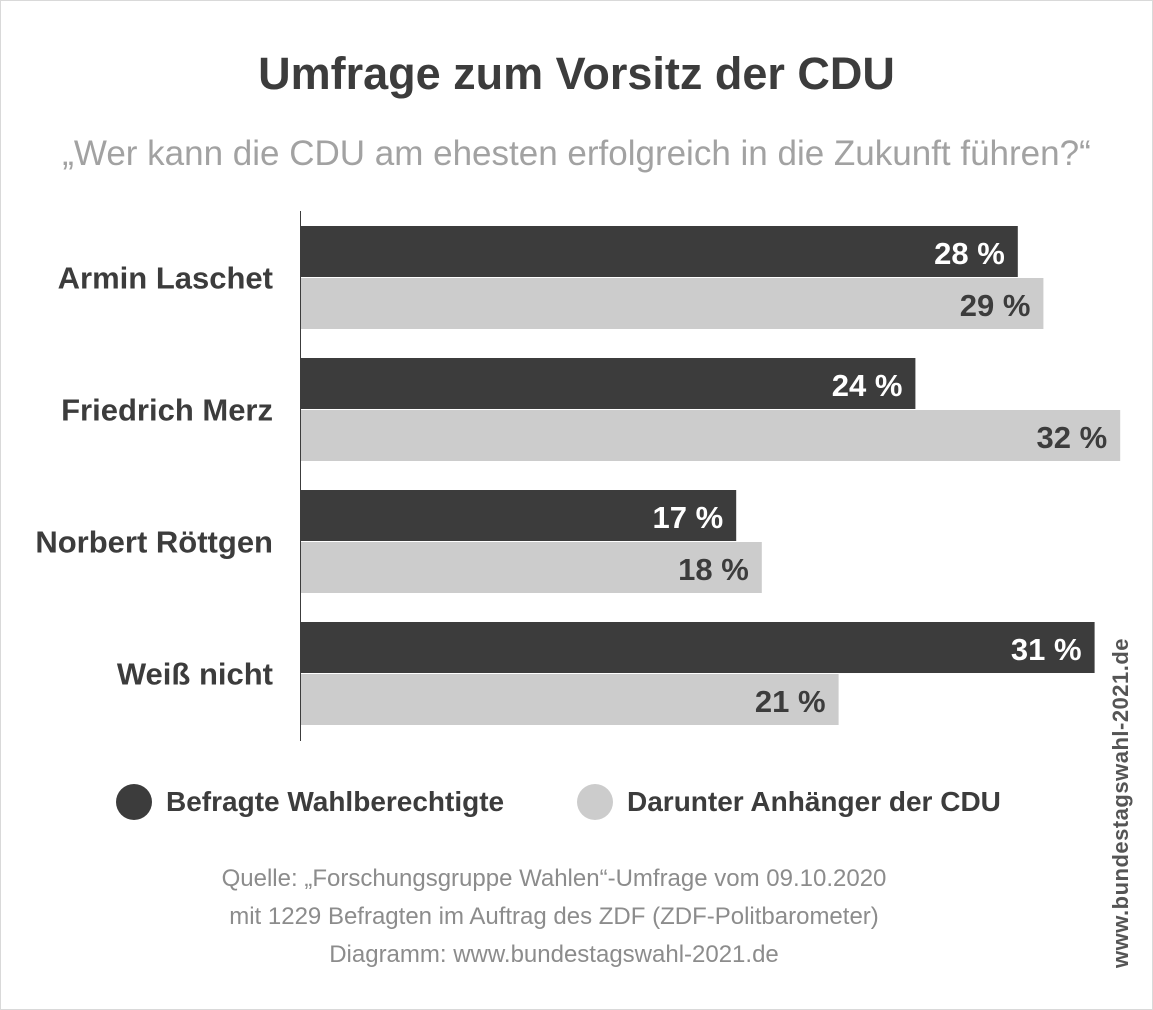 The image size is (1153, 1010). Describe the element at coordinates (595, 802) in the screenshot. I see `legend-swatch-light` at that location.